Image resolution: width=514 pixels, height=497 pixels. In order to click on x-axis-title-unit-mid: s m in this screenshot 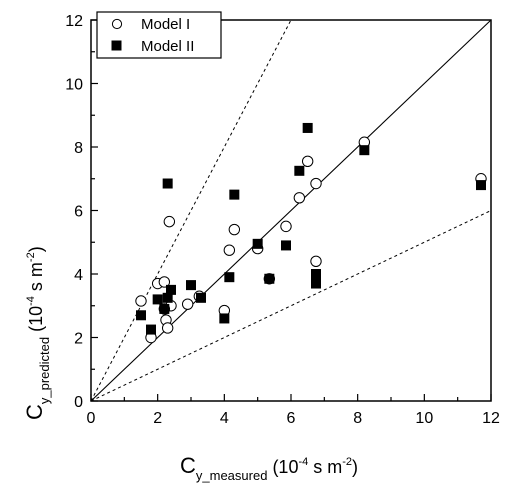, I will do `click(325, 467)`.